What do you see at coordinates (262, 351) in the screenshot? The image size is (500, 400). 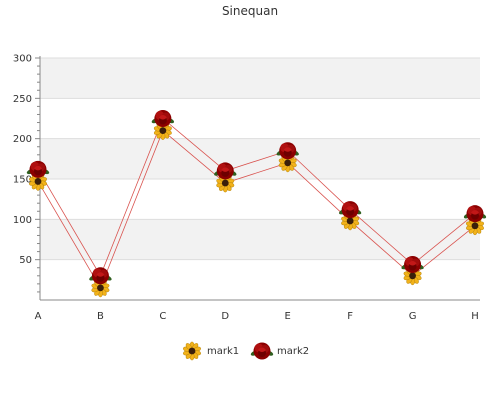 I see `rose-icon` at bounding box center [262, 351].